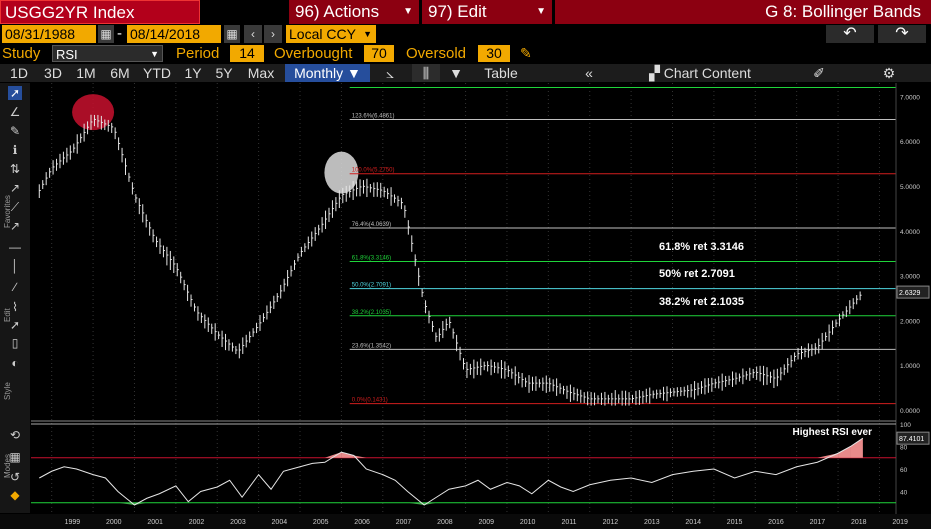 The image size is (931, 529). I want to click on prev-arrow-icon: ‹, so click(253, 34).